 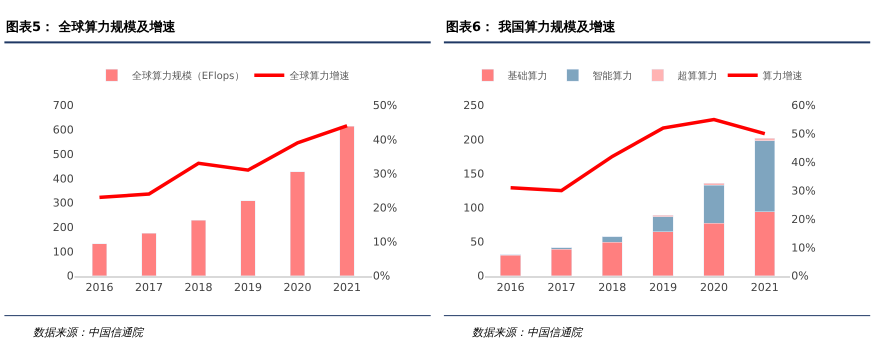 What do you see at coordinates (782, 76) in the screenshot?
I see `legend-label: 算力增速` at bounding box center [782, 76].